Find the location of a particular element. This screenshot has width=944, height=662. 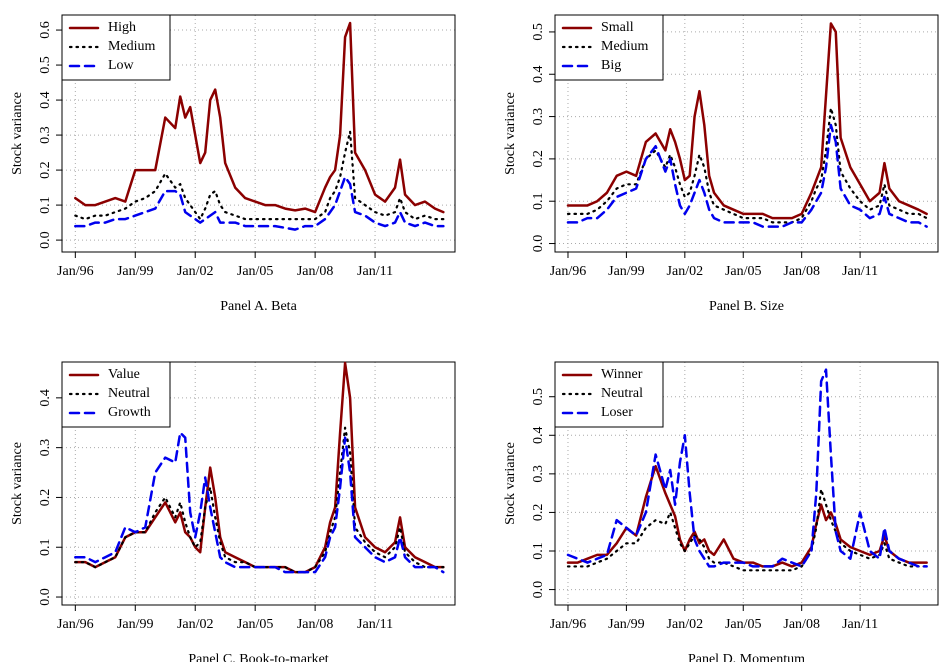

legend-label: Value is located at coordinates (124, 374).